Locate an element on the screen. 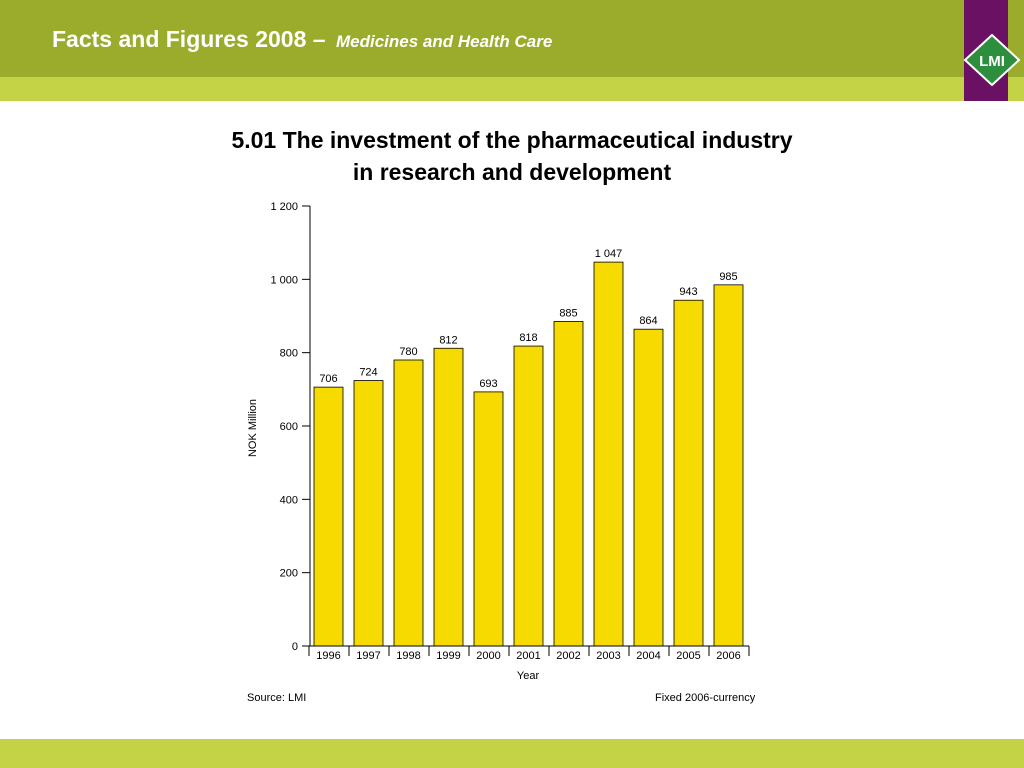 This screenshot has width=1024, height=768. bar-value-label: 706 is located at coordinates (328, 379).